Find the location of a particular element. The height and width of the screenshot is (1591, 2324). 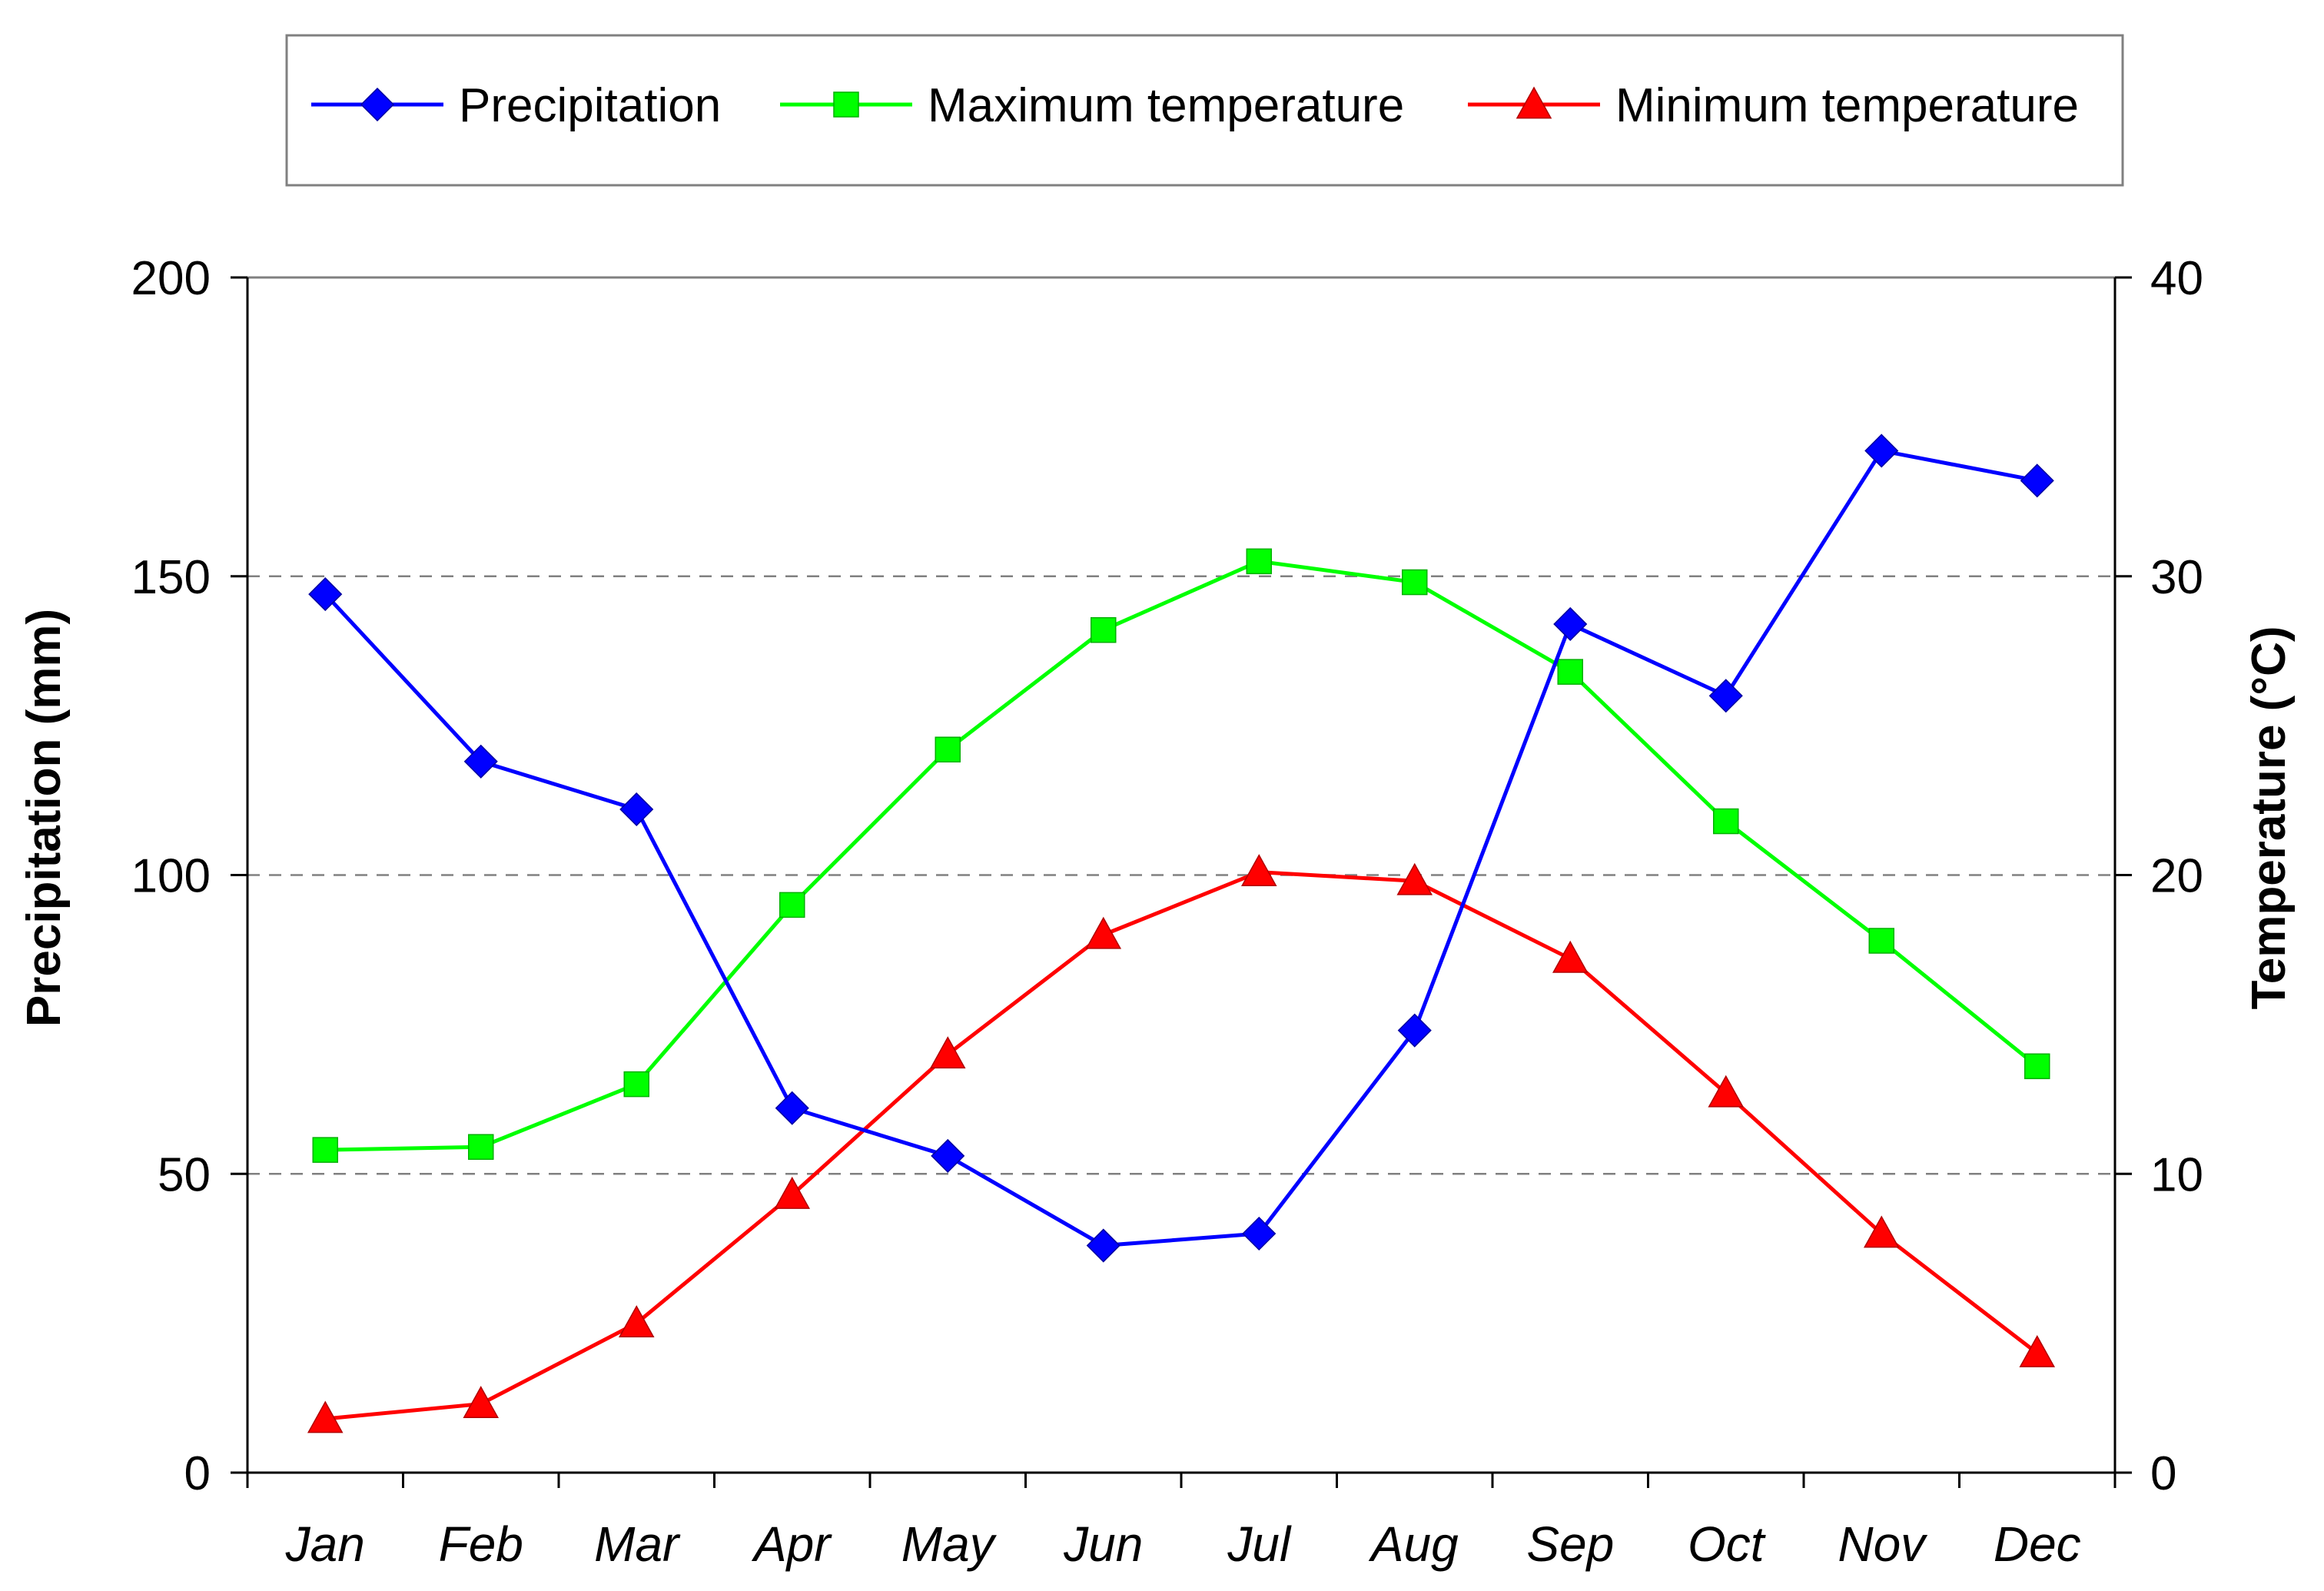

y2-tick-label-0: 0 is located at coordinates (2163, 1473).